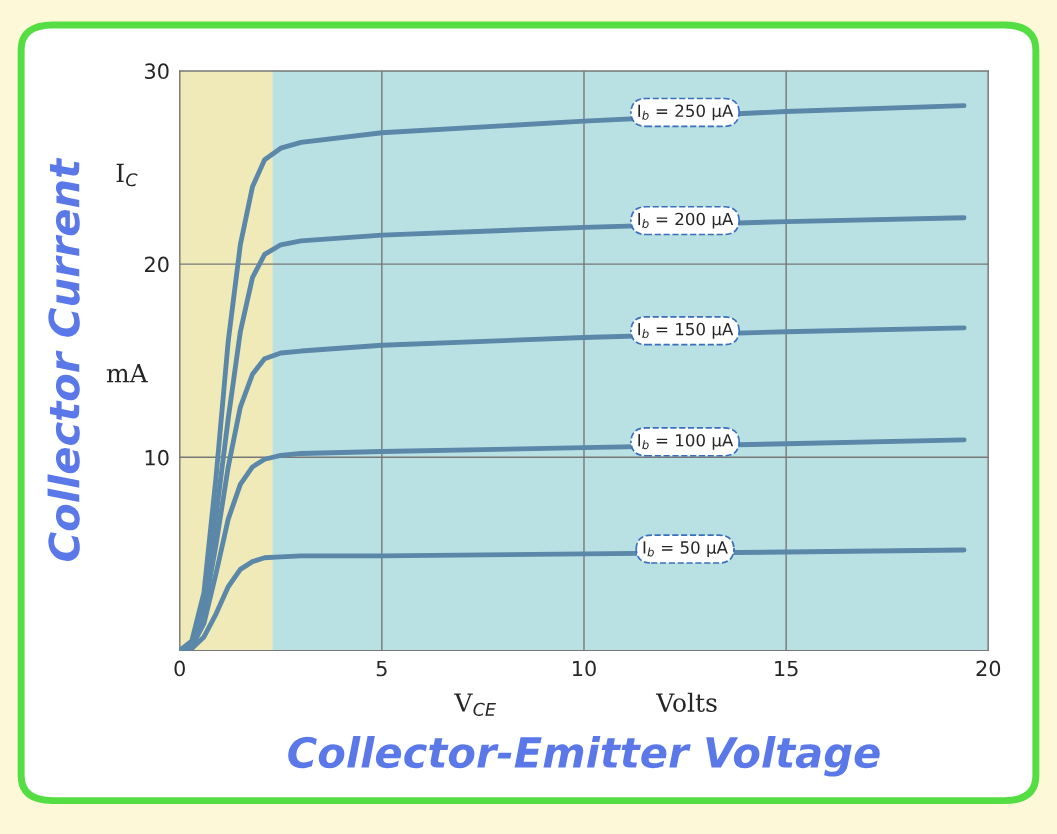 Image resolution: width=1057 pixels, height=834 pixels. Describe the element at coordinates (685, 549) in the screenshot. I see `series-label: I$_{b}$ = 50 µA` at that location.